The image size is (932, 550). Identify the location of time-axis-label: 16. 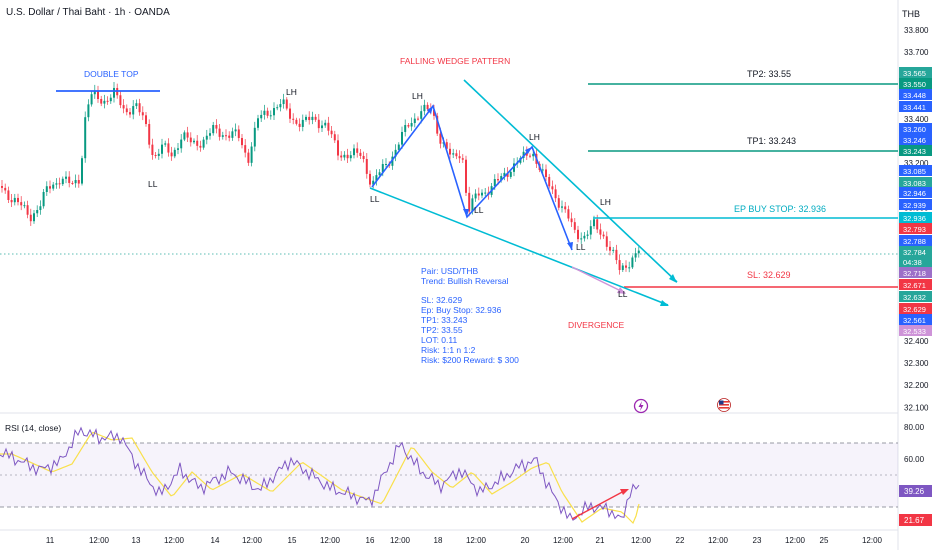
(370, 540).